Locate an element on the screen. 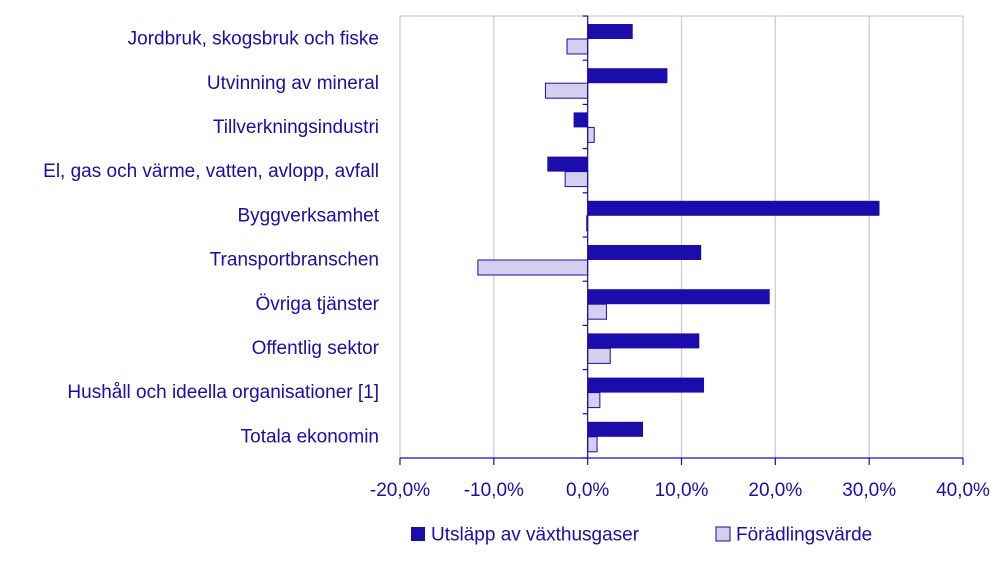 The height and width of the screenshot is (581, 1005). bar-s0-c0 is located at coordinates (610, 31).